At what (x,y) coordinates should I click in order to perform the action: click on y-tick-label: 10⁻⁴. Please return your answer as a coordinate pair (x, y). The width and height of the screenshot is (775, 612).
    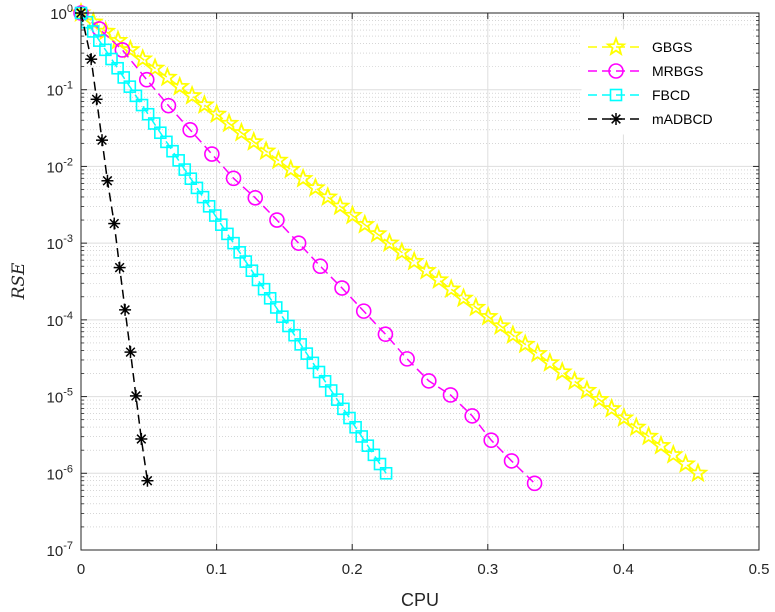
    Looking at the image, I should click on (60, 320).